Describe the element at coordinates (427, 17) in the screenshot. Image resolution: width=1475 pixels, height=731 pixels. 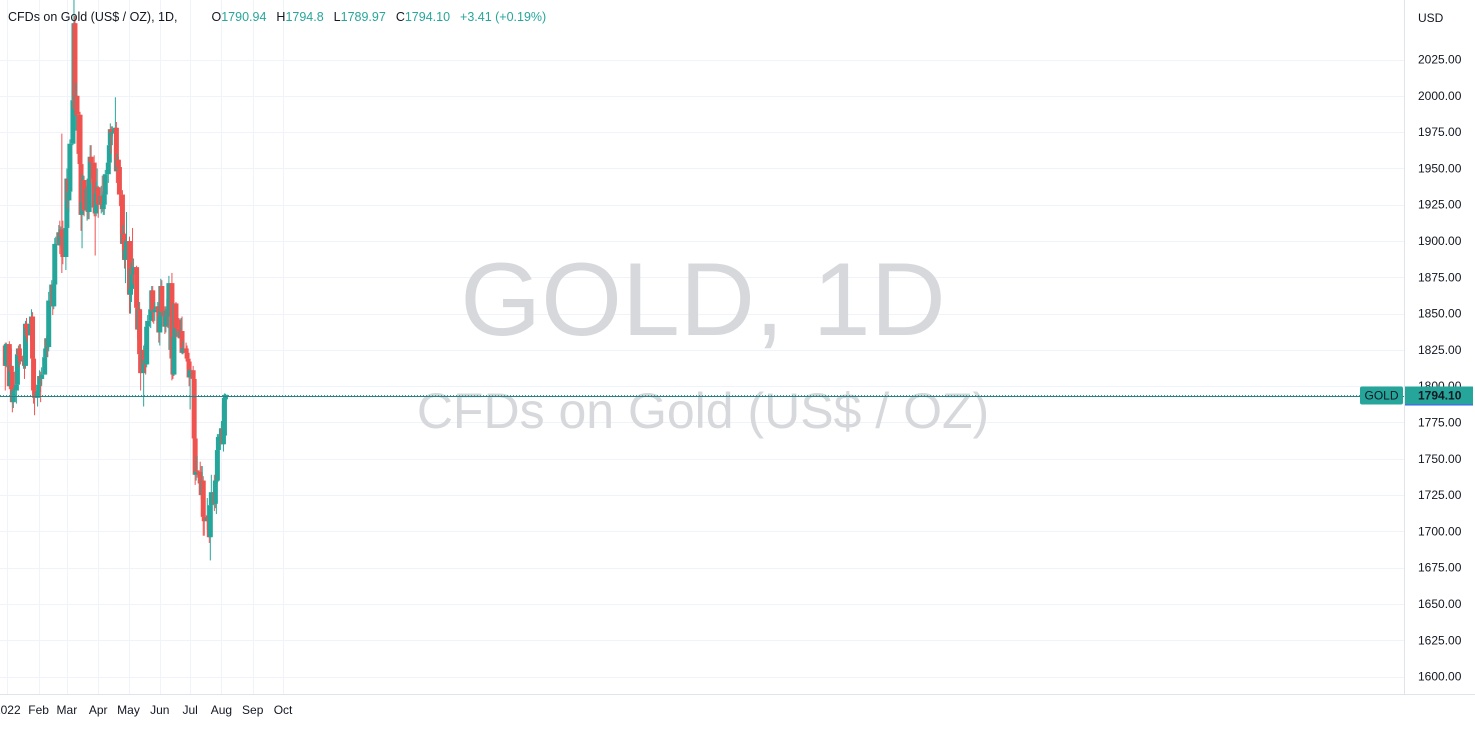
I see `close-value: 1794.10` at that location.